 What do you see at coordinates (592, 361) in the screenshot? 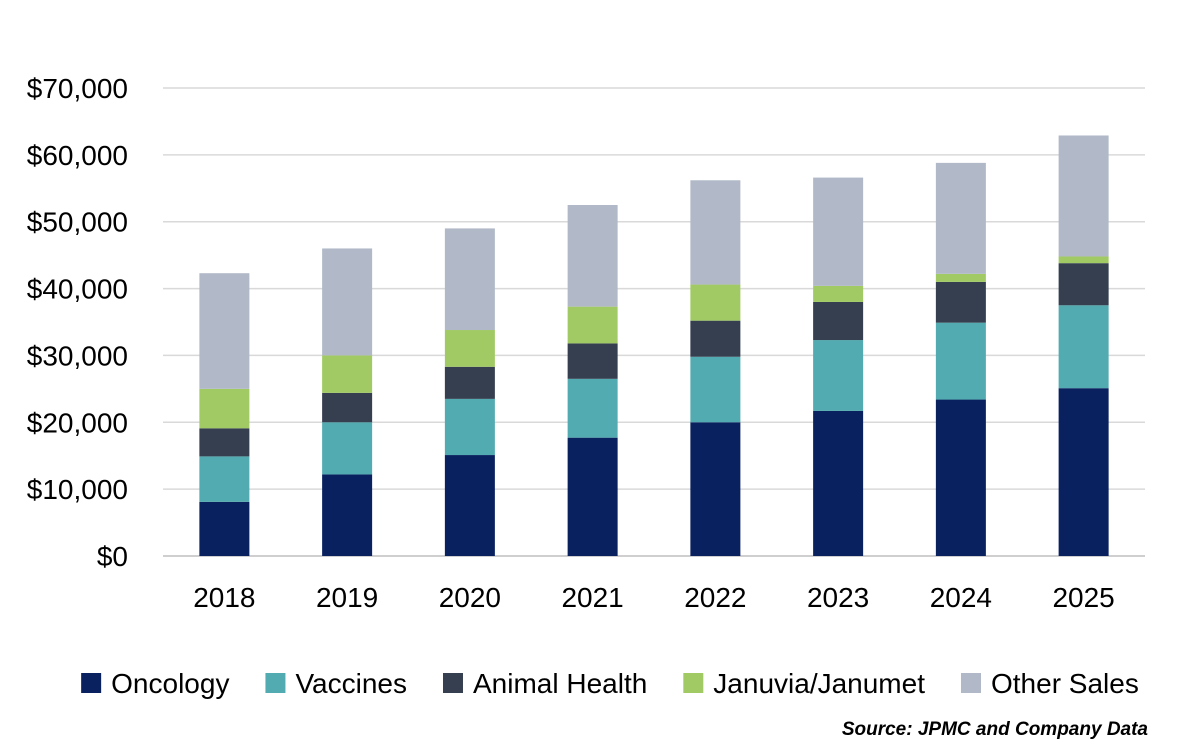
I see `bar-segment-animal-health-2021` at bounding box center [592, 361].